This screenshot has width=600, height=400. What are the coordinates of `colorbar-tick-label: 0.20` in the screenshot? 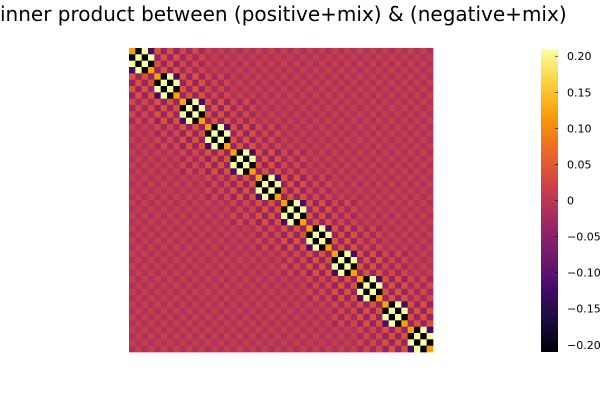 It's located at (579, 56).